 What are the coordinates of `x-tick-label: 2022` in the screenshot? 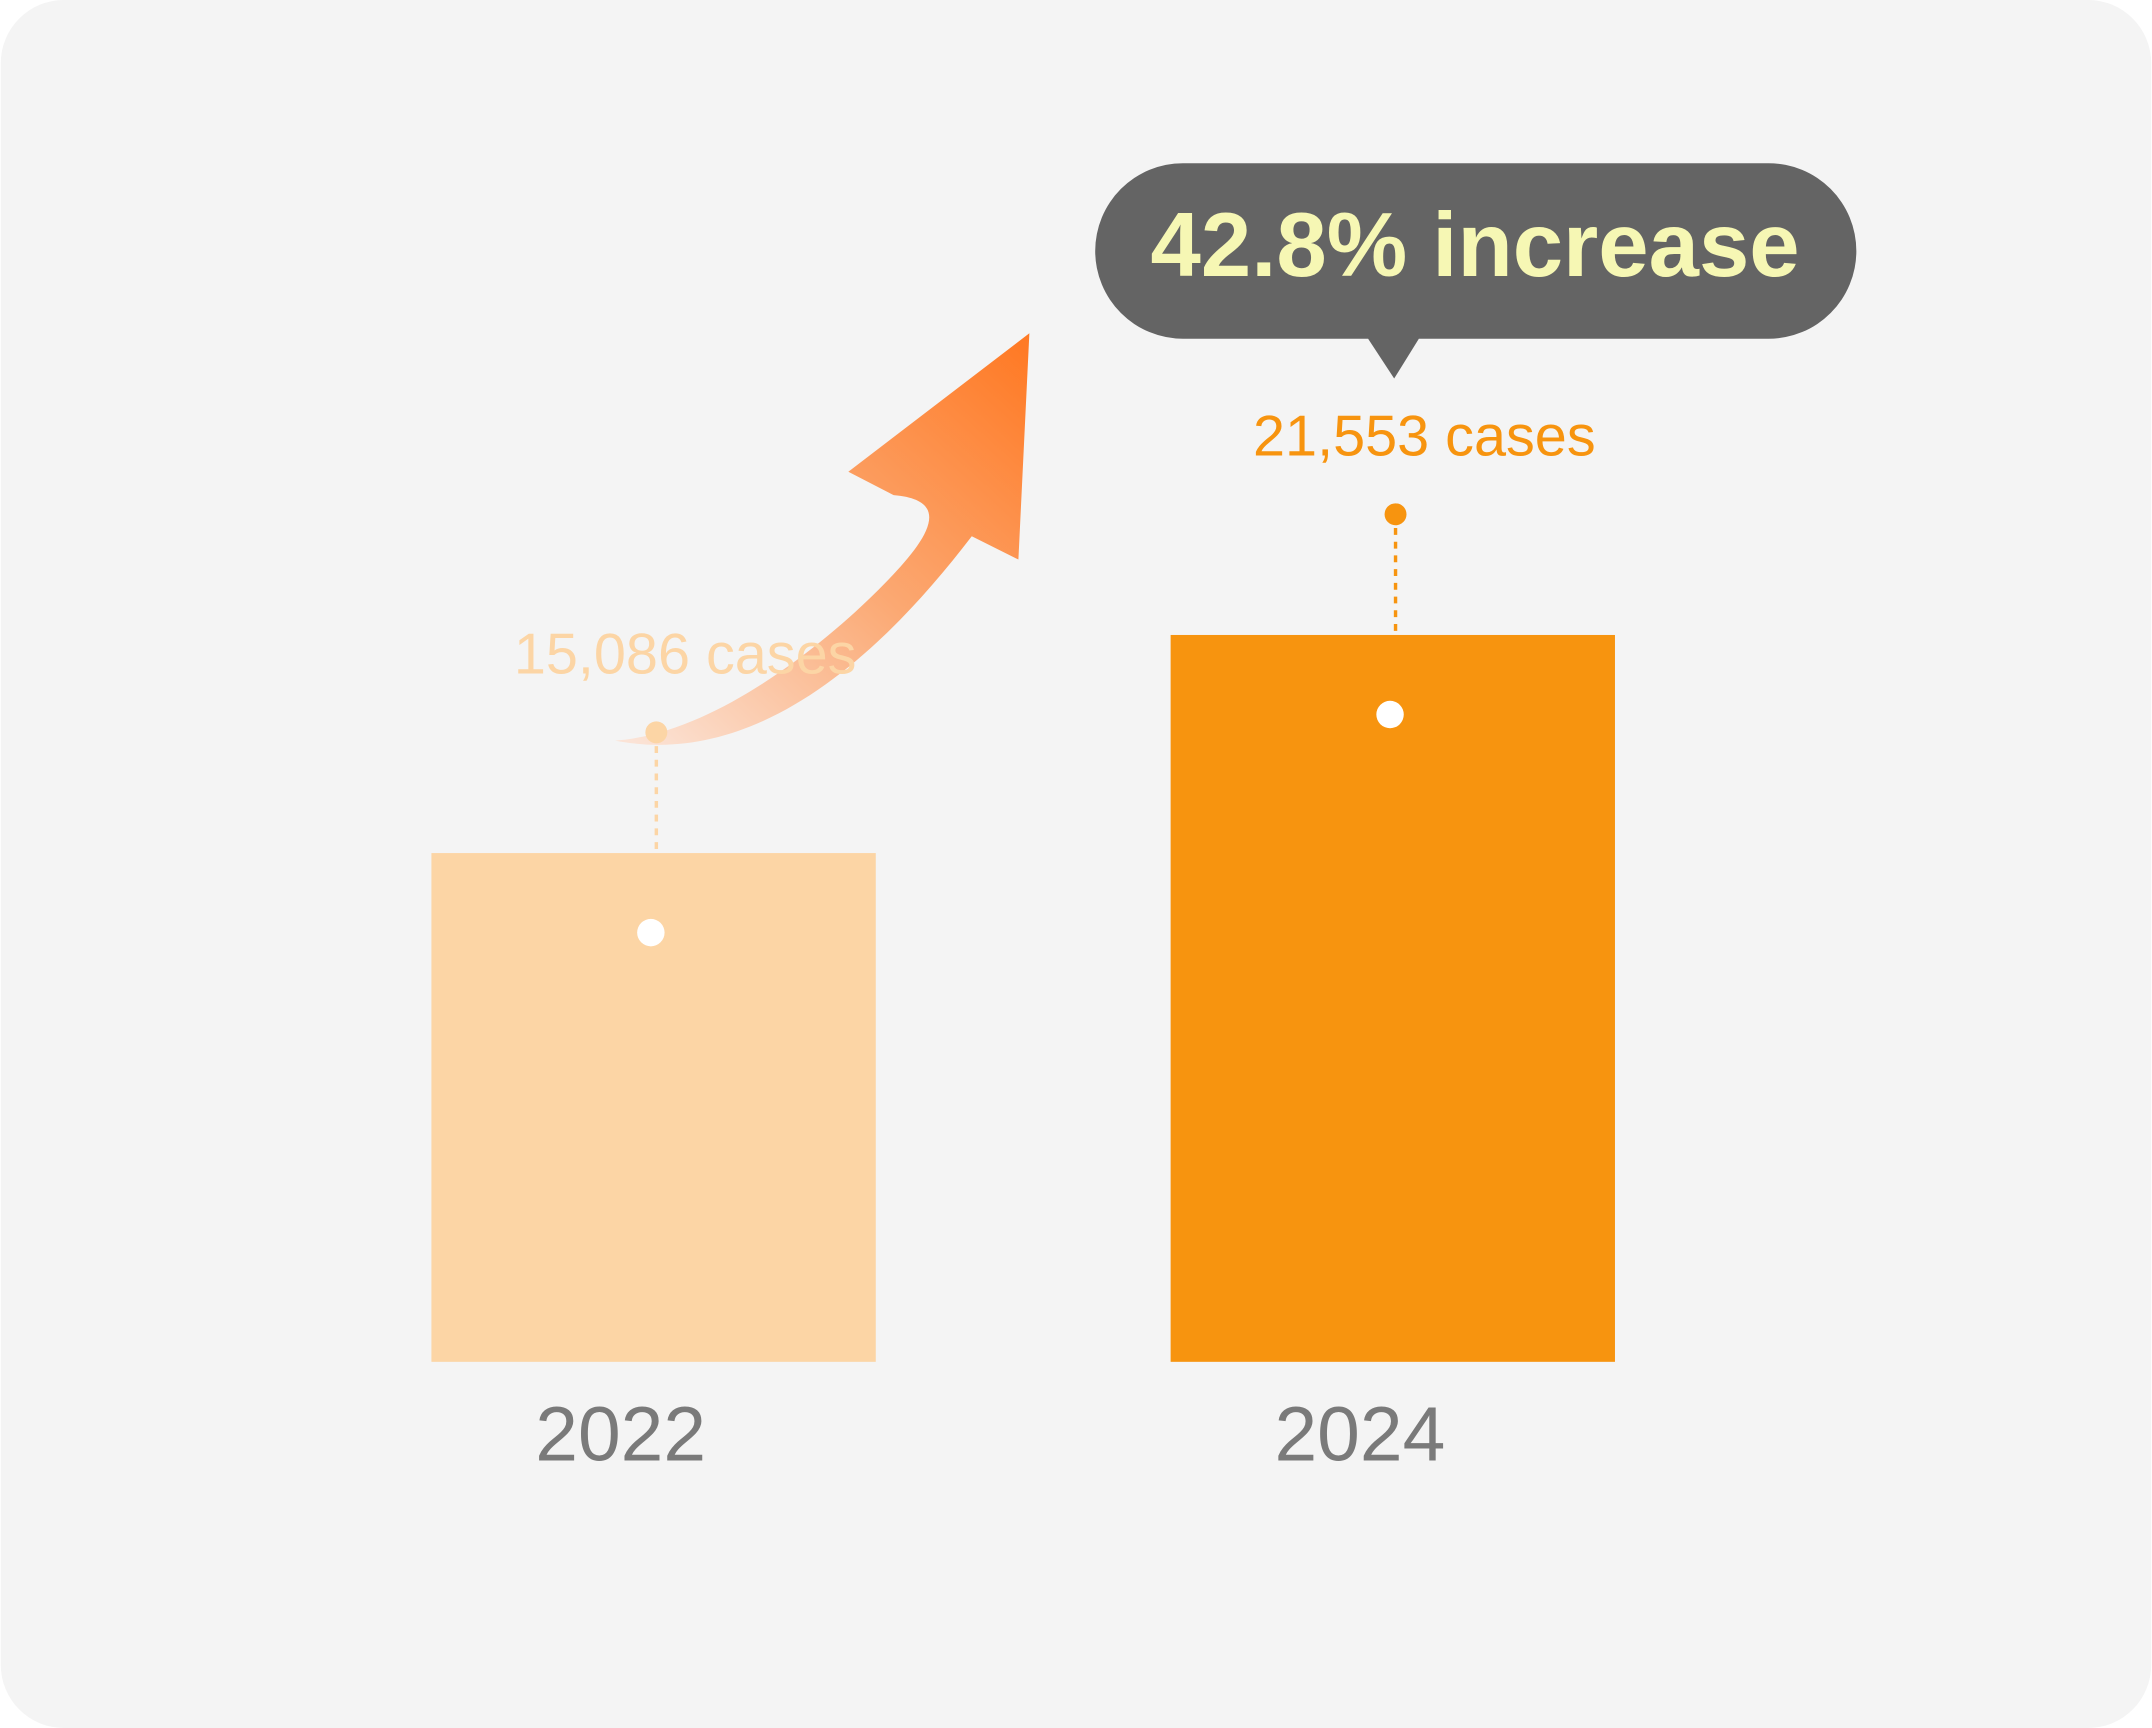 It's located at (620, 1434).